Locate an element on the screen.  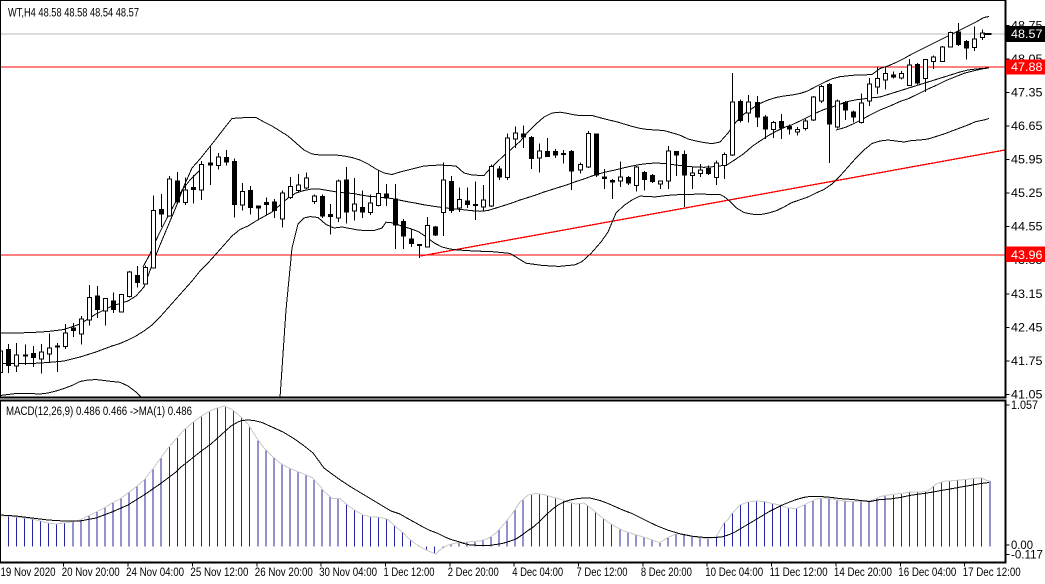
svg-text:MACD(12,26,9) 0.486 0.466 ->M: MACD(12,26,9) 0.486 0.466 ->MA(1) 0.486 is located at coordinates (99, 412).